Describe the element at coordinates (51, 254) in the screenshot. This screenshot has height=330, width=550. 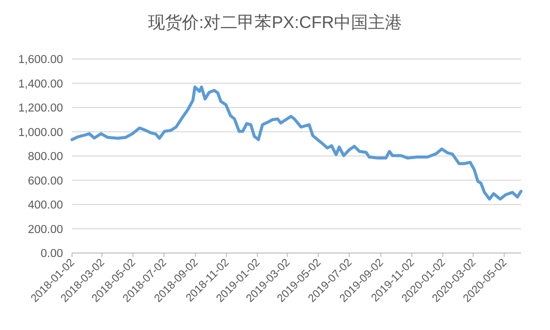
I see `y-tick-label: 0.00` at that location.